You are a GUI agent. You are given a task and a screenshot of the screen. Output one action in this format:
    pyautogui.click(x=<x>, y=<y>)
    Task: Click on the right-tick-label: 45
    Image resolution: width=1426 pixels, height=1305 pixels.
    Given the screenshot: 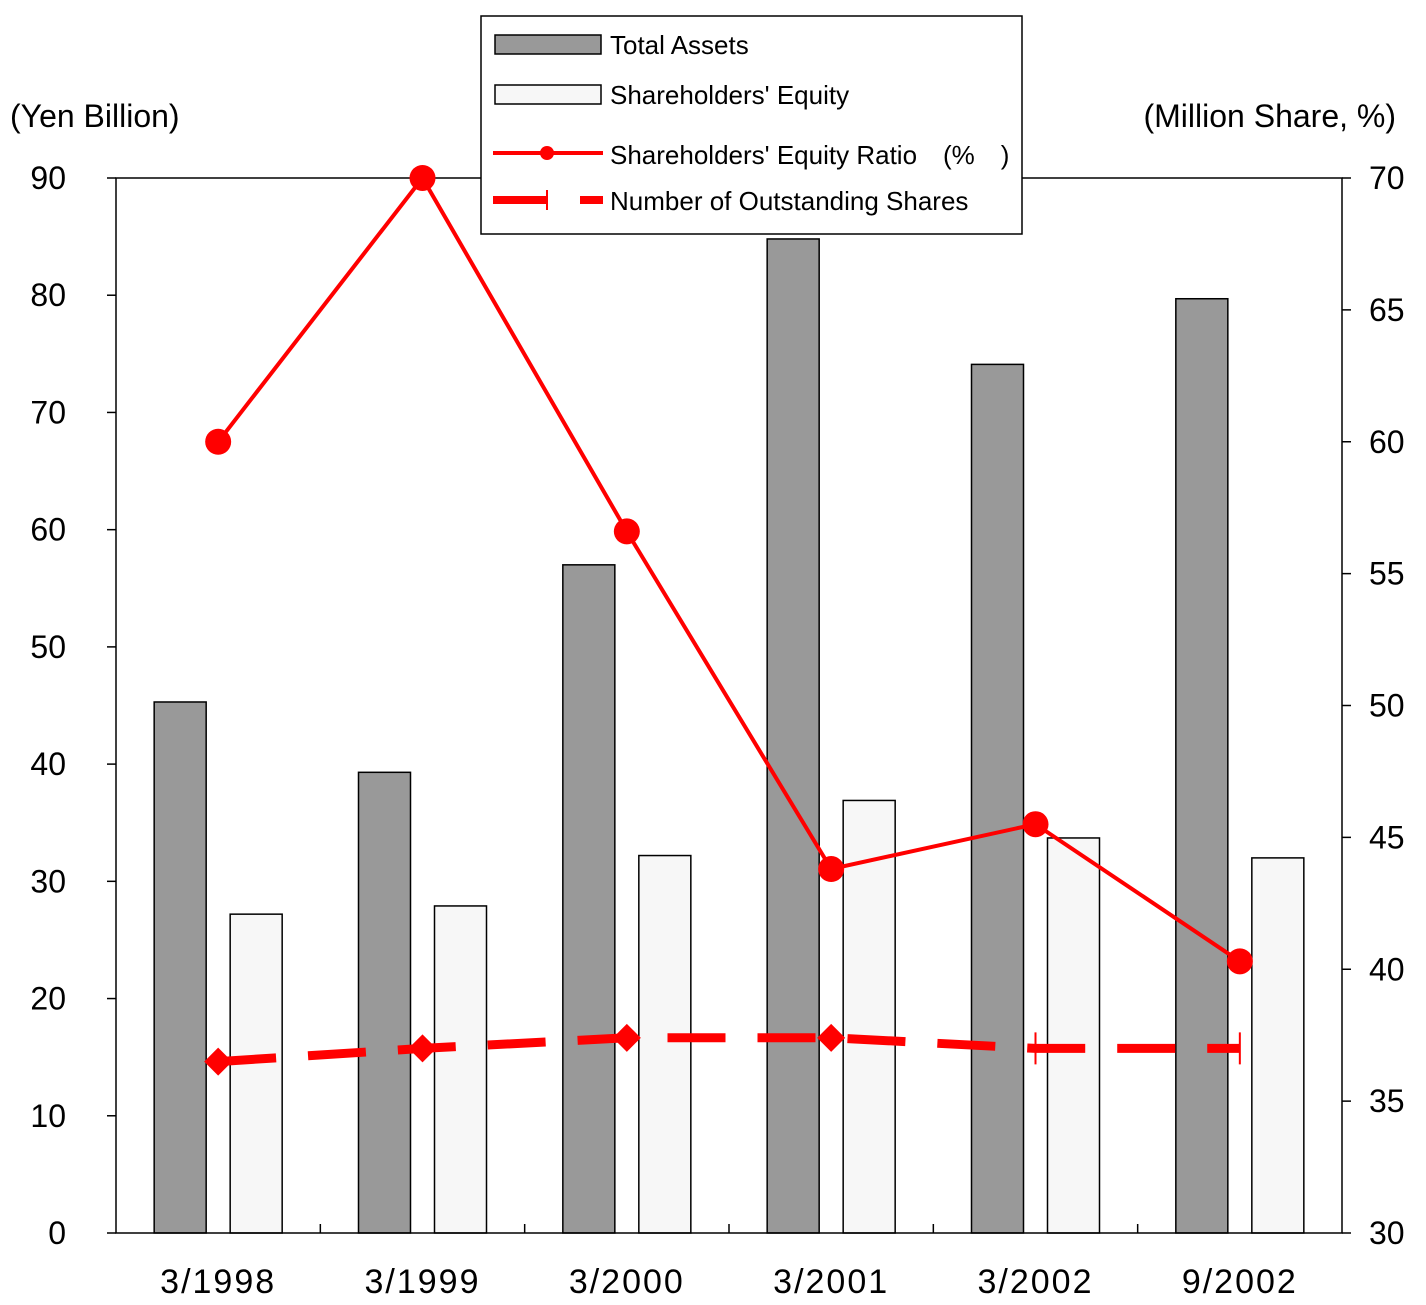 What is the action you would take?
    pyautogui.click(x=1387, y=837)
    